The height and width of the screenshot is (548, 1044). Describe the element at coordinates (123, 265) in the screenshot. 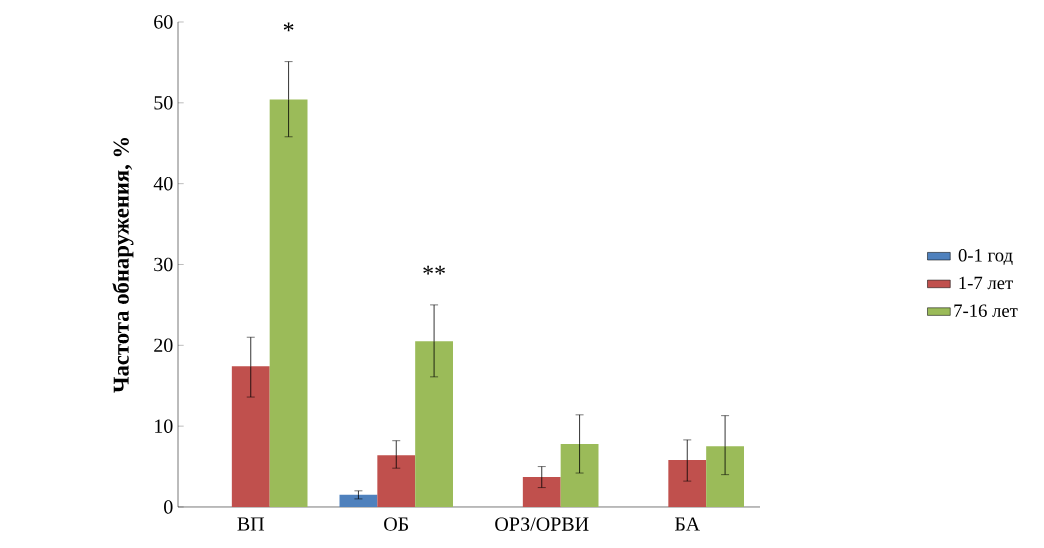

I see `y-axis-title: Частота обнаружения, %` at that location.